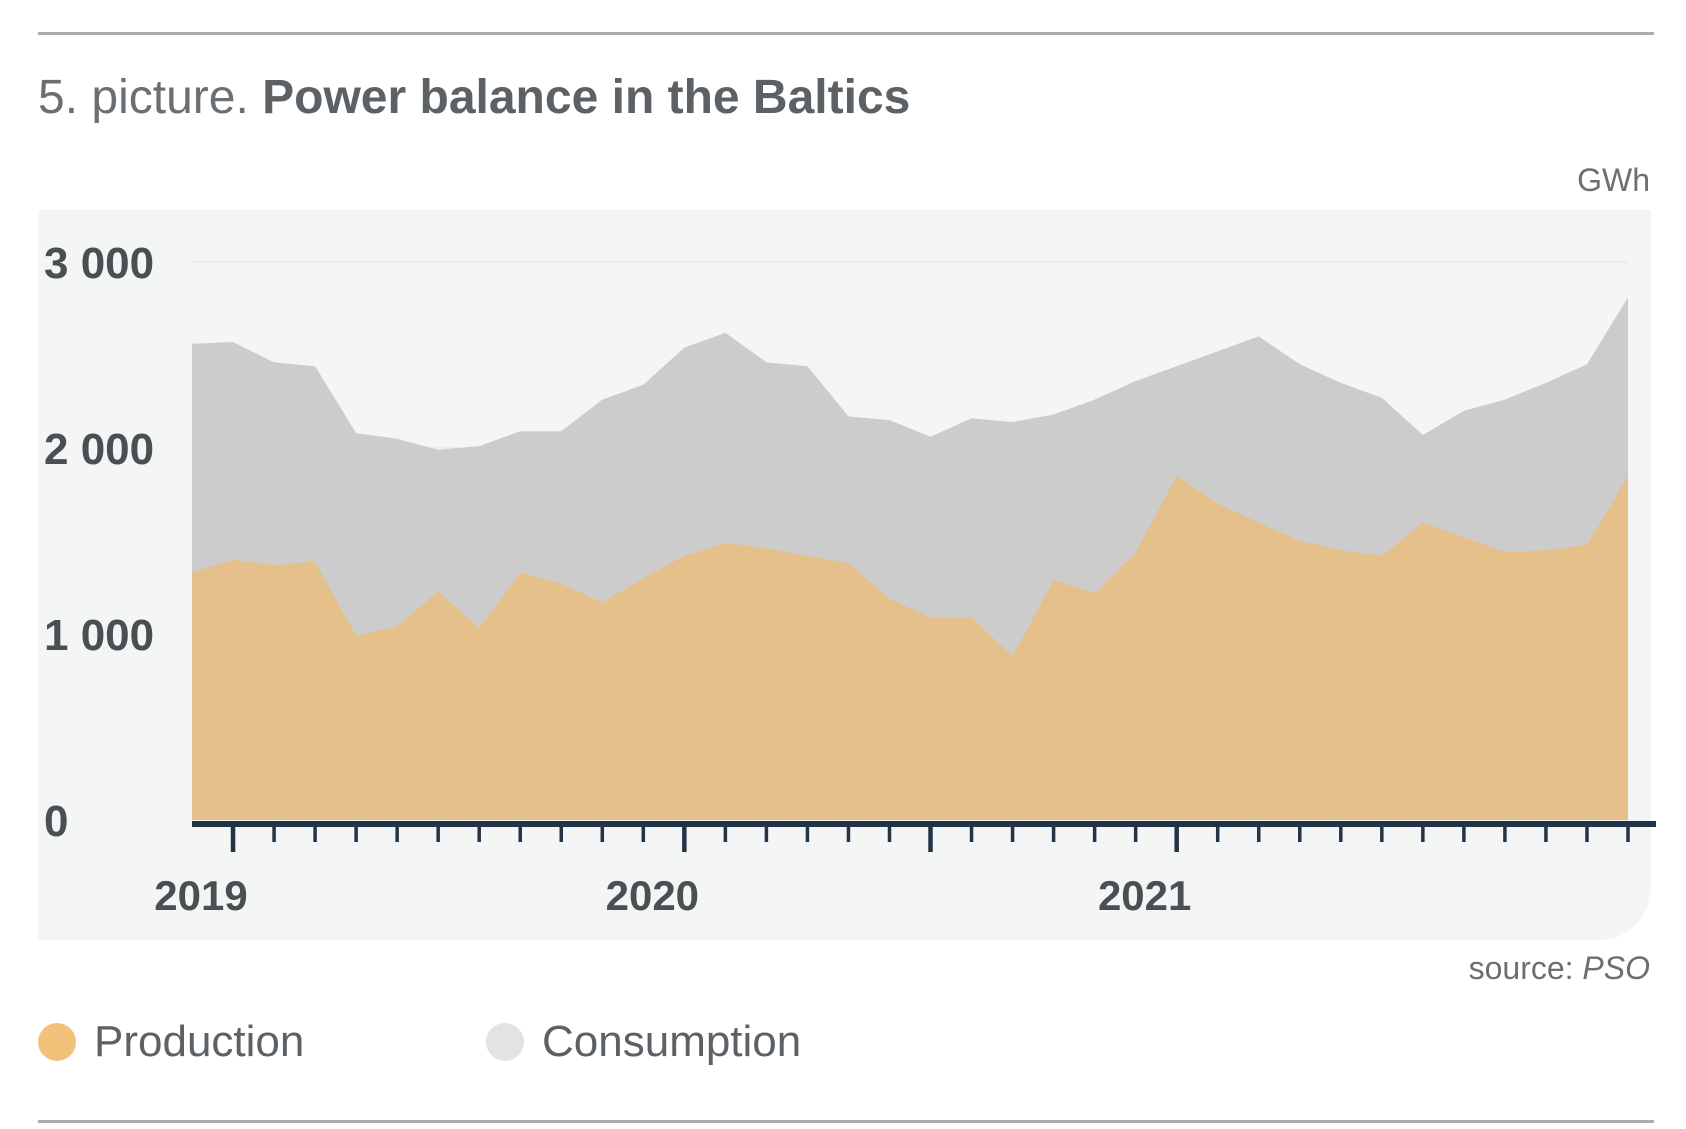  What do you see at coordinates (99, 449) in the screenshot?
I see `y-tick-label: 2 000` at bounding box center [99, 449].